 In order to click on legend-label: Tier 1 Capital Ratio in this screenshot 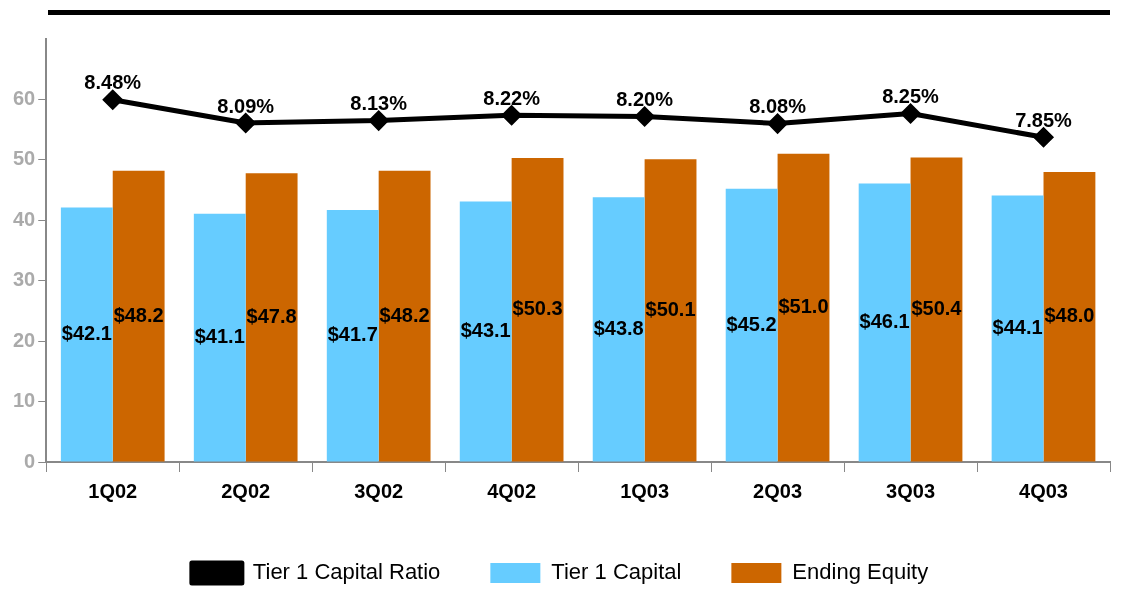, I will do `click(346, 572)`.